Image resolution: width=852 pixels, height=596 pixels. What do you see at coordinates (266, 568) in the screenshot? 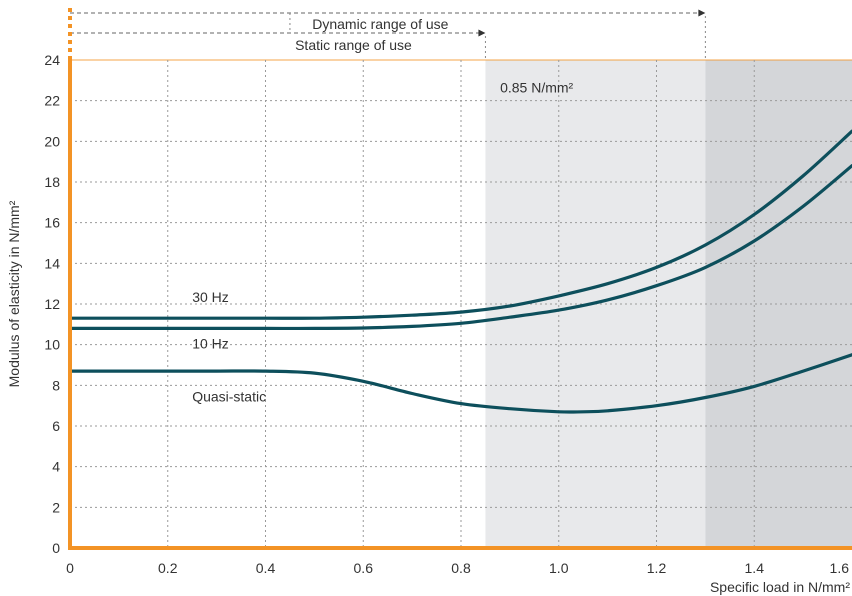
I see `x-tick-label: 0.4` at bounding box center [266, 568].